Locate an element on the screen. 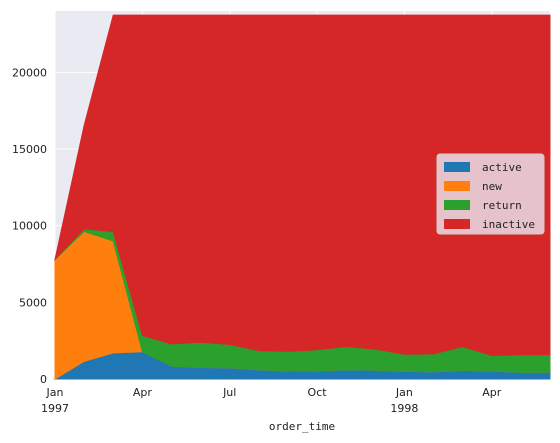 The height and width of the screenshot is (443, 560). legend-box is located at coordinates (490, 194).